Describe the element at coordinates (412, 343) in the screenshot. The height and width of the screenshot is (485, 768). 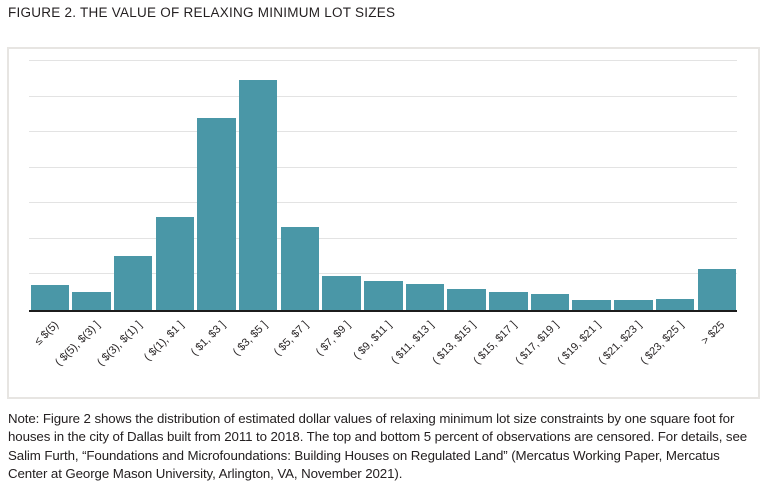
I see `x-tick-label: ( $11, $13 ]` at that location.